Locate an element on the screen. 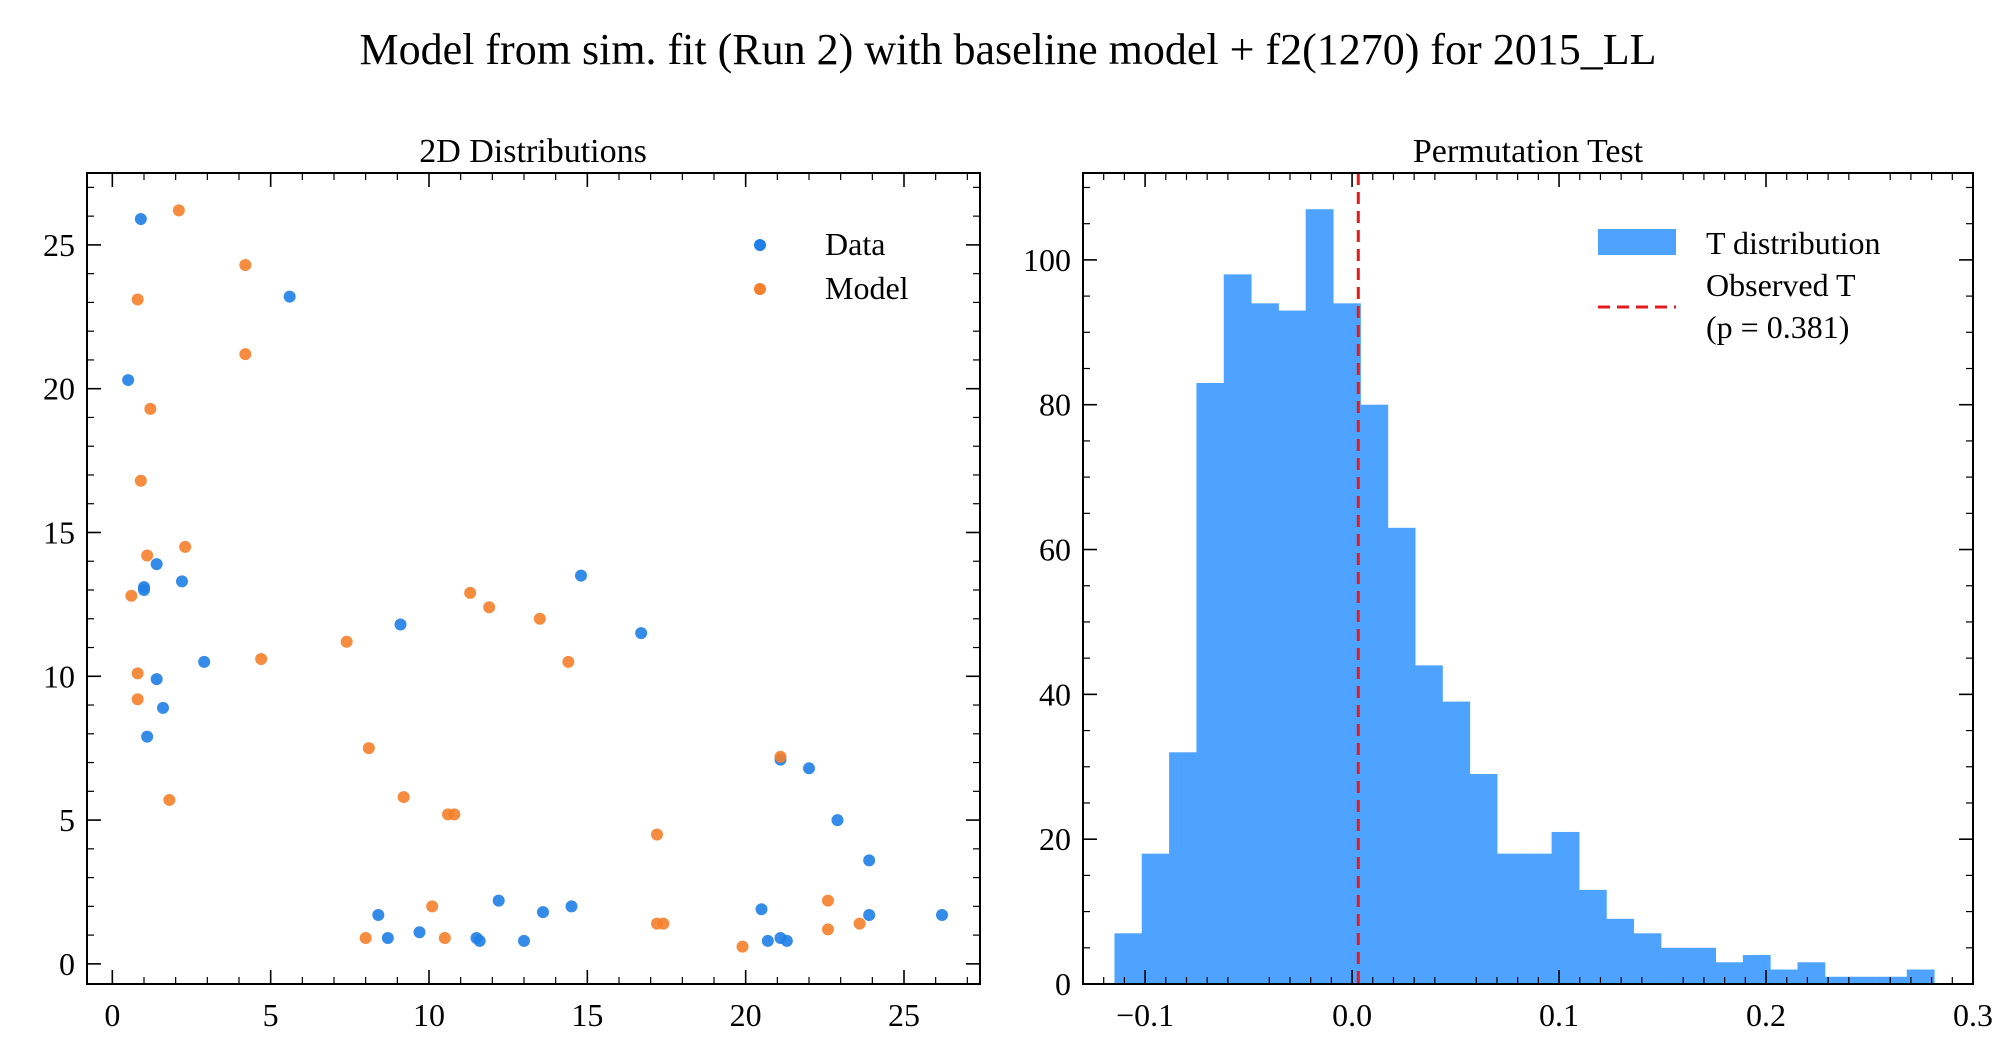 The image size is (2016, 1059). legend-label-t-distribution: T distribution is located at coordinates (1793, 243).